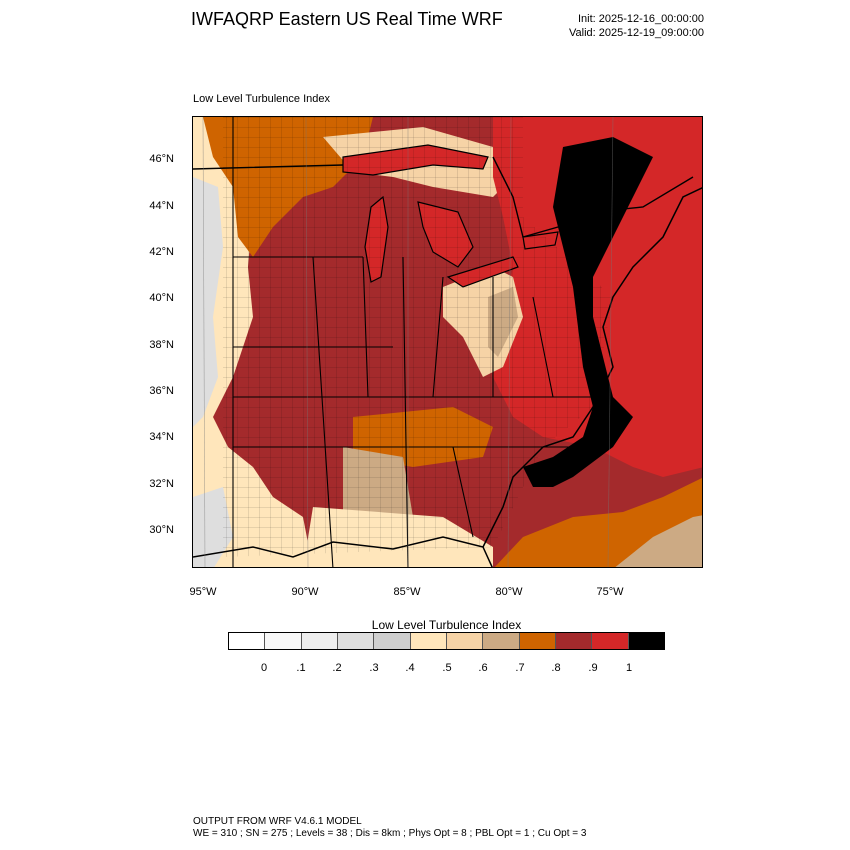  What do you see at coordinates (161, 159) in the screenshot?
I see `lat-label-46n: 46°N` at bounding box center [161, 159].